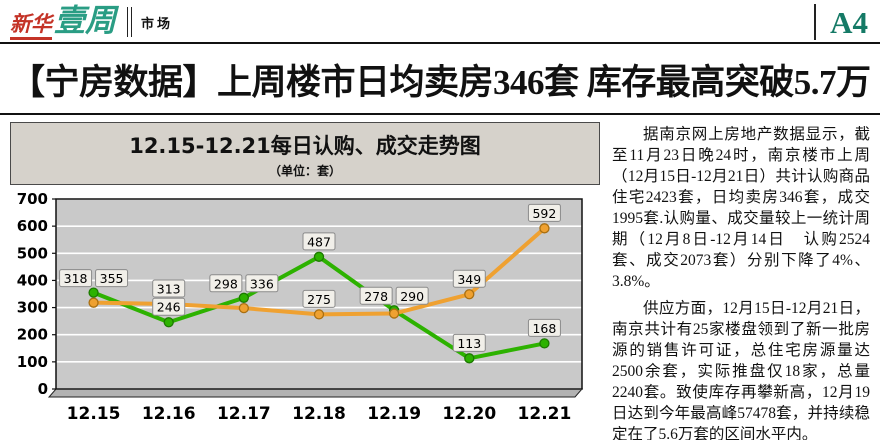  I want to click on data-label-value: 487, so click(319, 241).